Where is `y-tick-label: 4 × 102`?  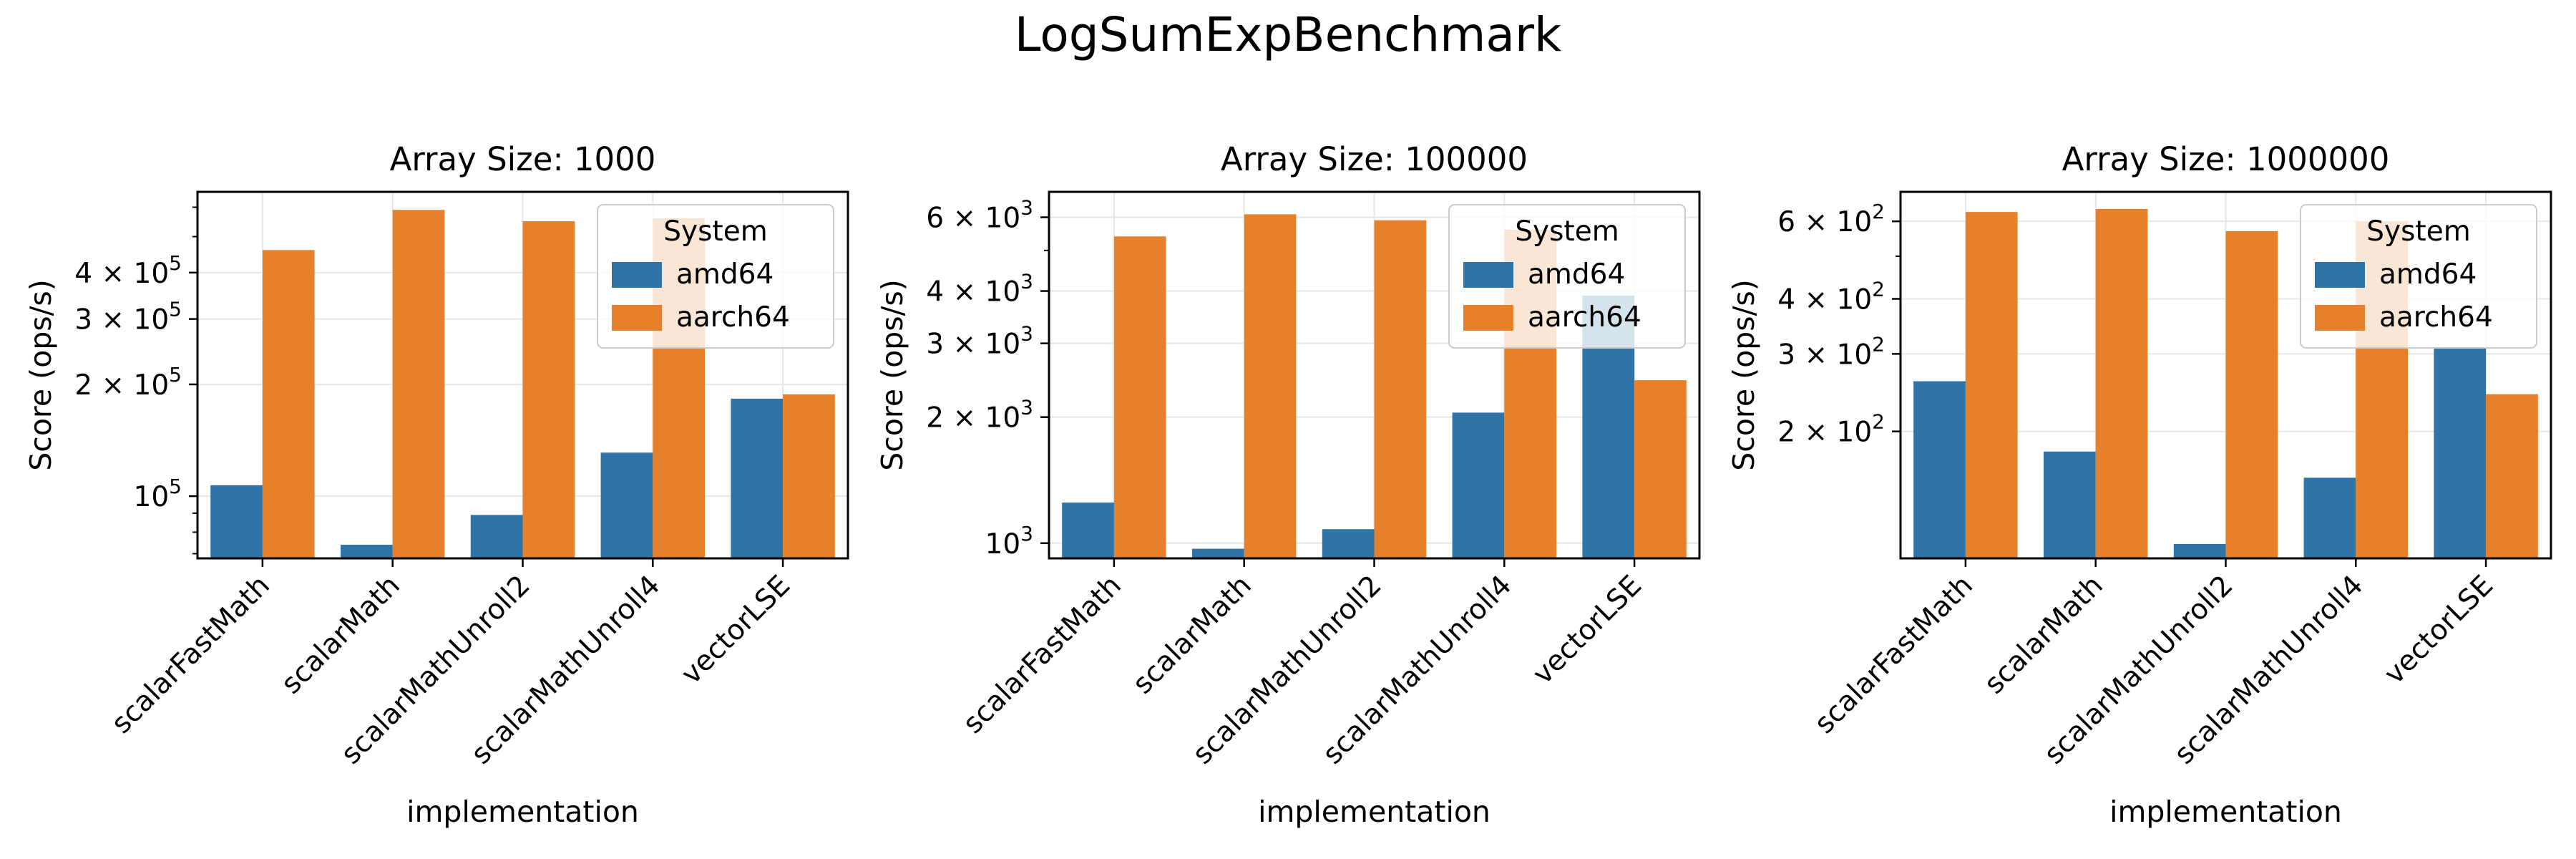
y-tick-label: 4 × 102 is located at coordinates (1831, 297).